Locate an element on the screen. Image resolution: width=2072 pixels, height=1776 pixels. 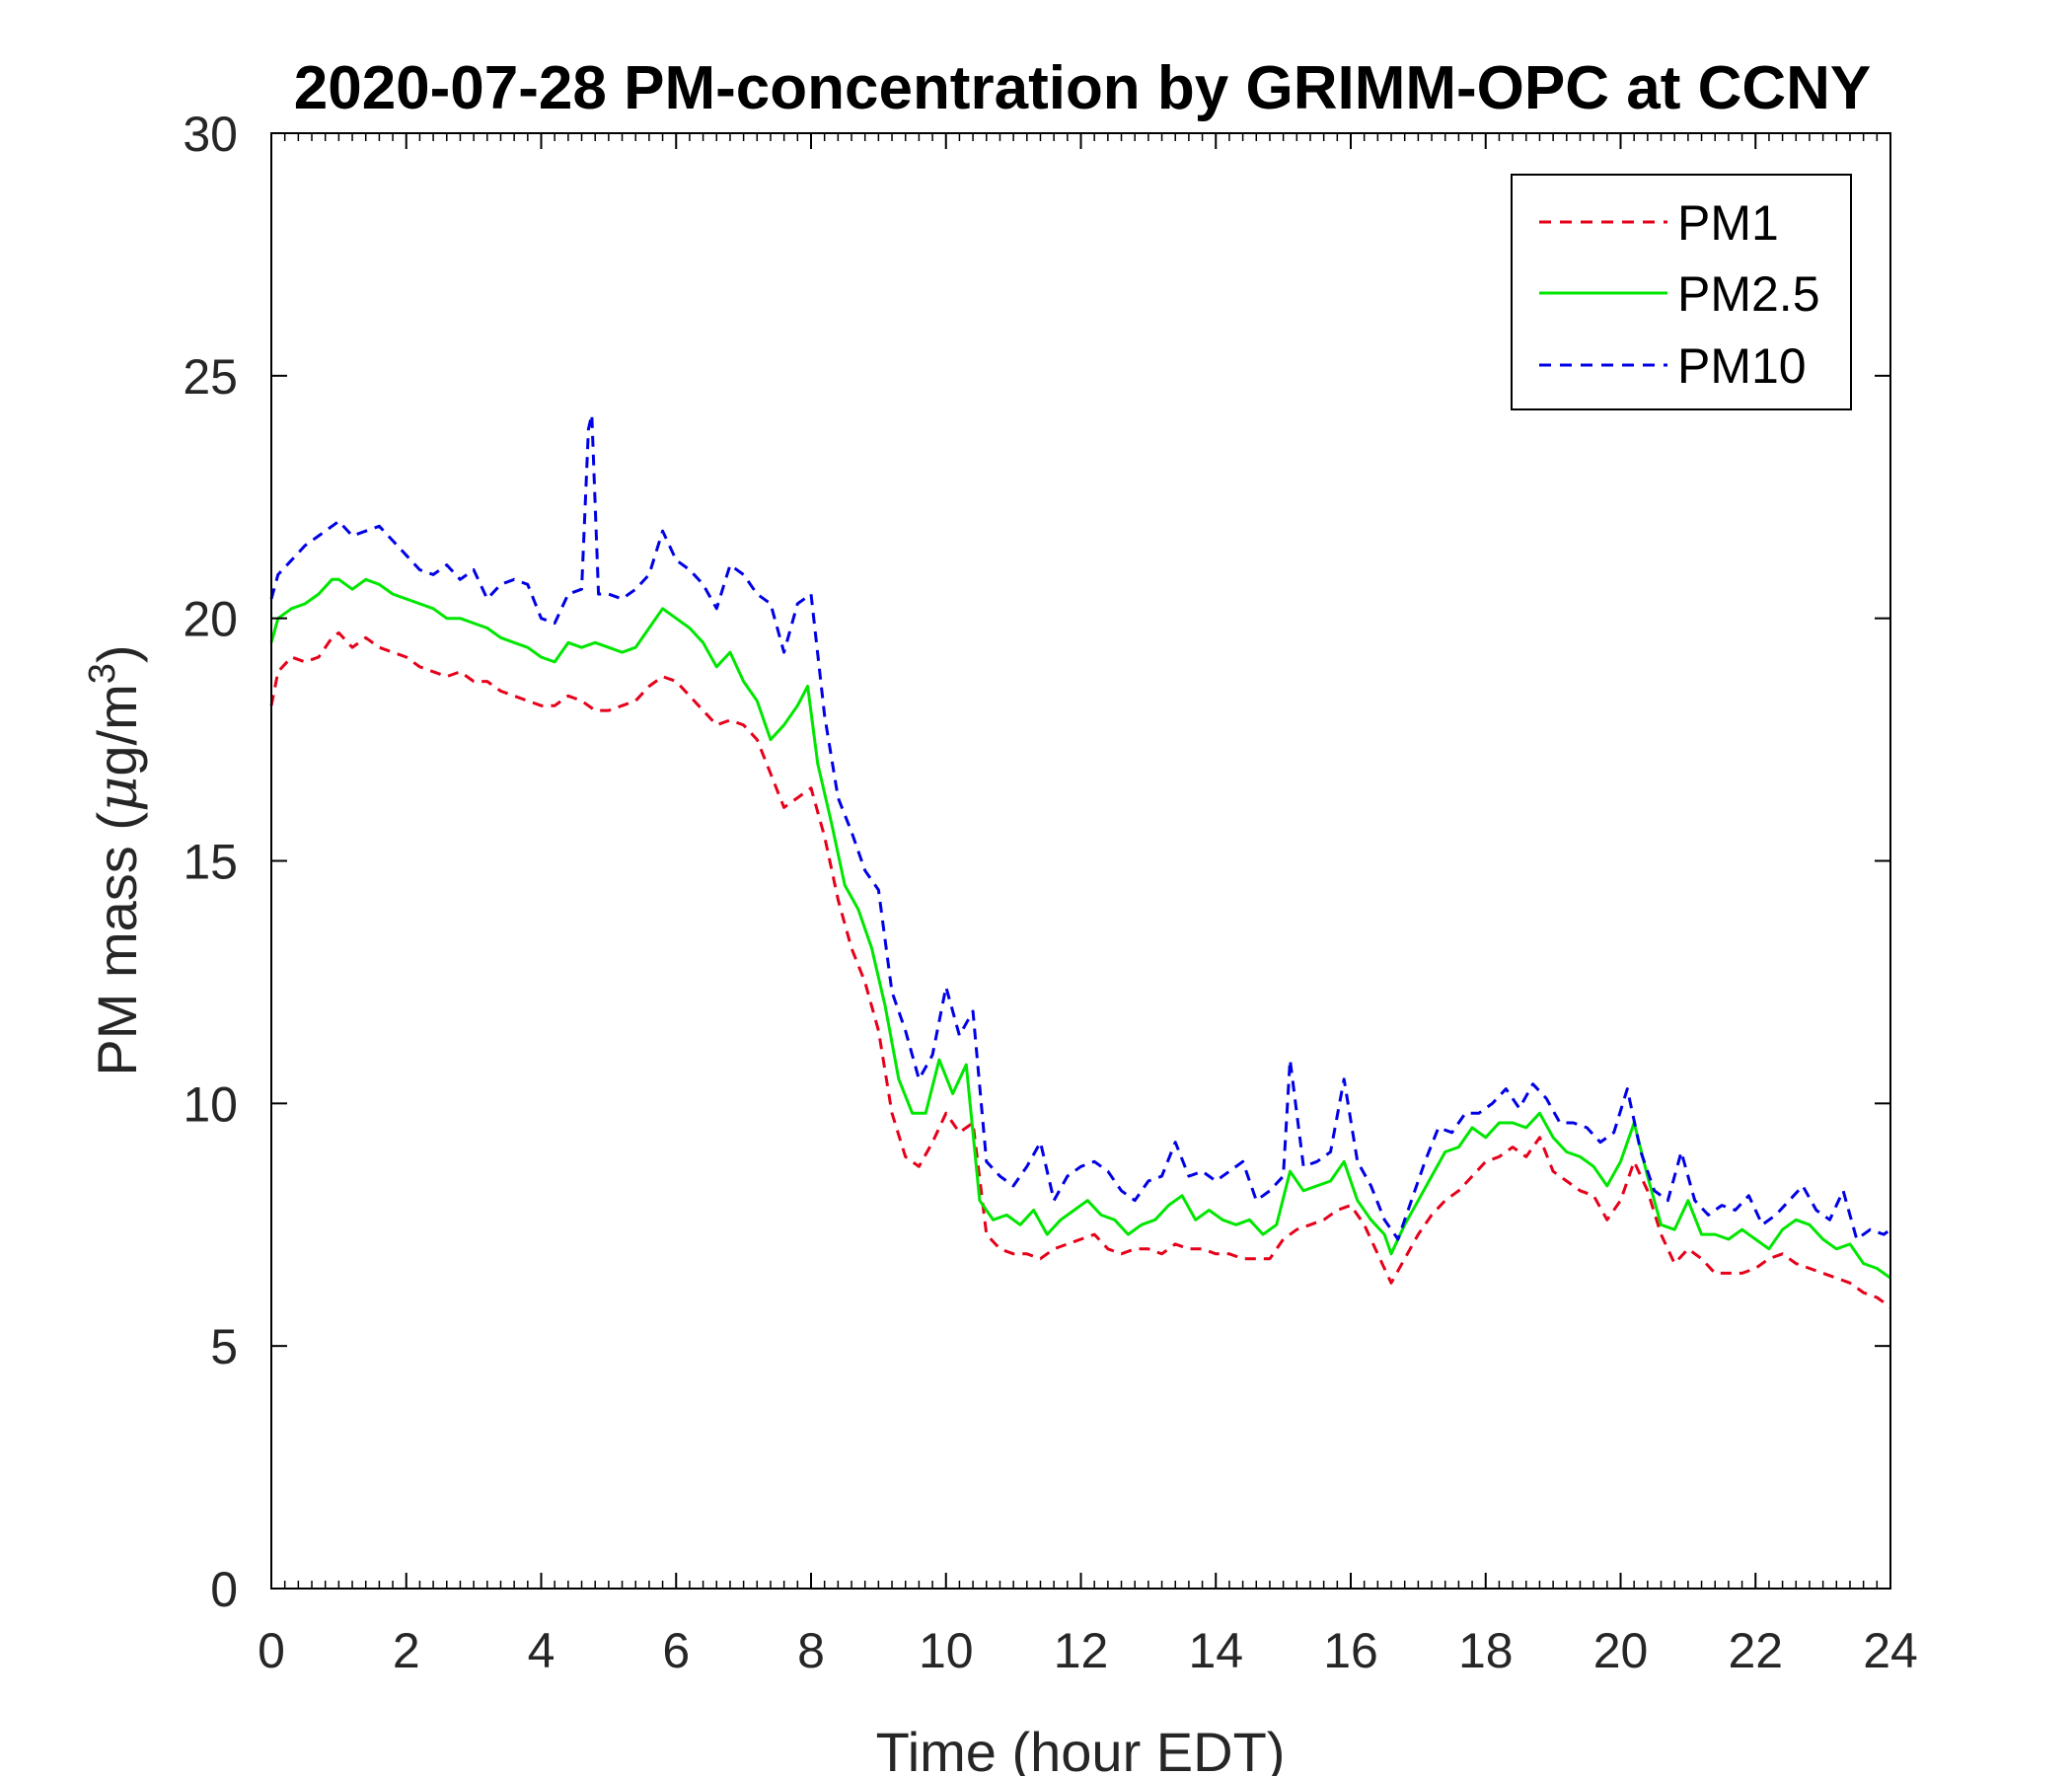
y-axis-label: PM mass (μg/m3) is located at coordinates (116, 859).